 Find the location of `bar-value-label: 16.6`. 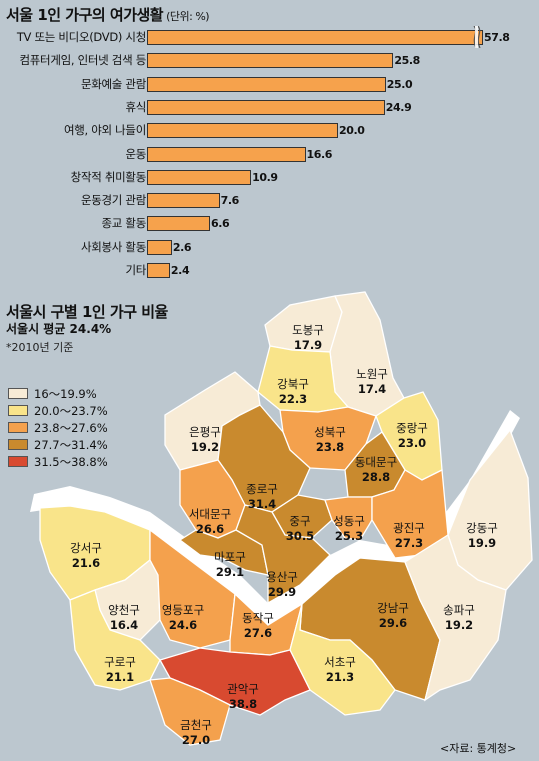

bar-value-label: 16.6 is located at coordinates (319, 154).